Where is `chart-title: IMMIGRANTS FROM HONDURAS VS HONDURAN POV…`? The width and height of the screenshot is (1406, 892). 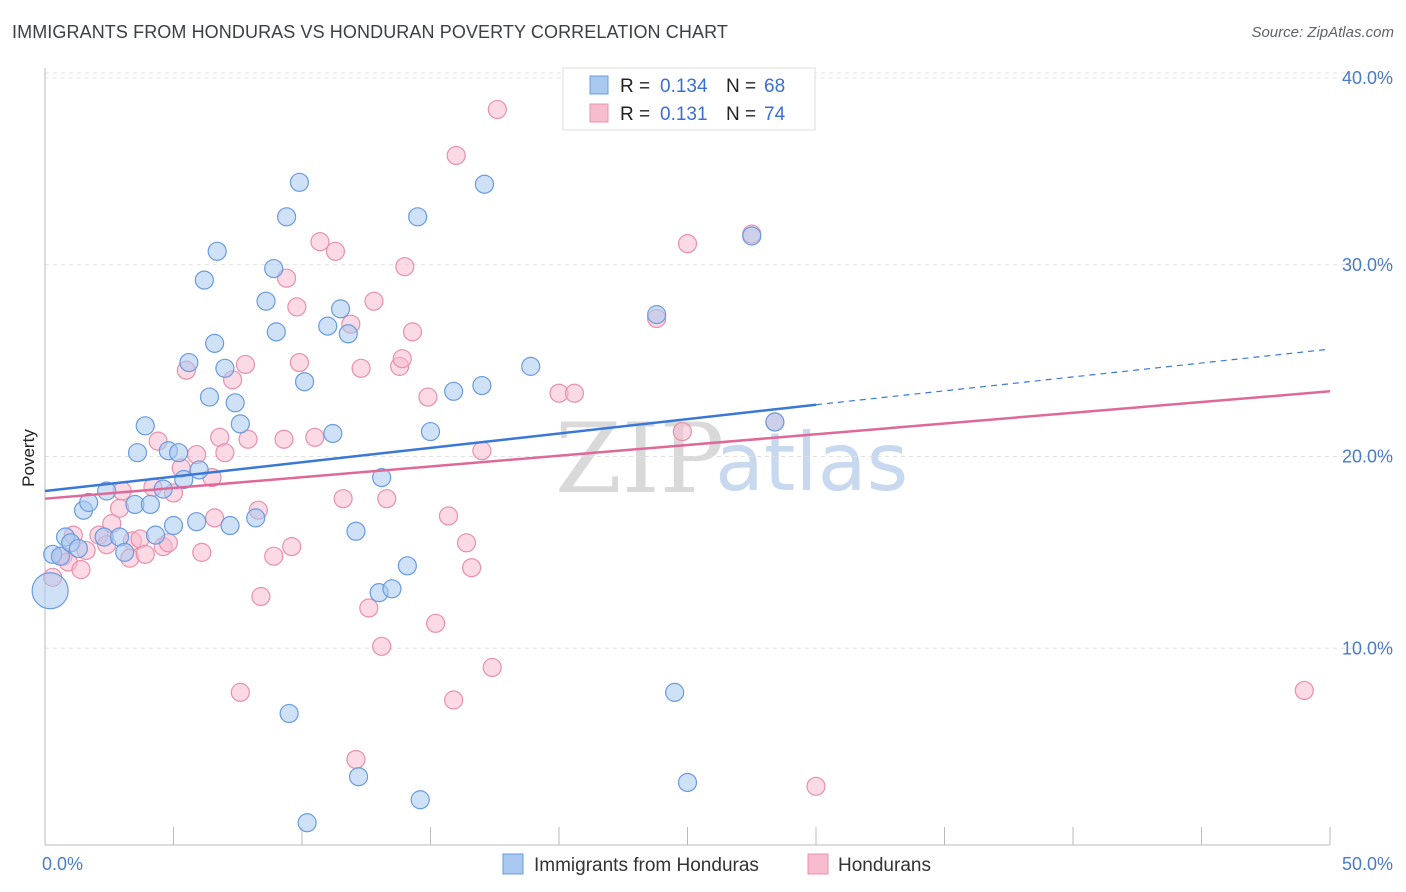
chart-title: IMMIGRANTS FROM HONDURAS VS HONDURAN POV… is located at coordinates (370, 32).